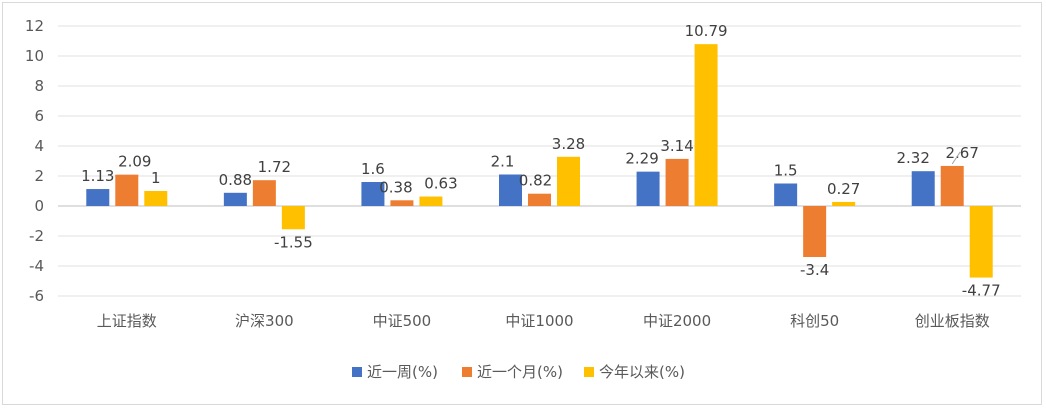 The height and width of the screenshot is (409, 1046). Describe the element at coordinates (676, 146) in the screenshot. I see `data-label: 3.14` at that location.